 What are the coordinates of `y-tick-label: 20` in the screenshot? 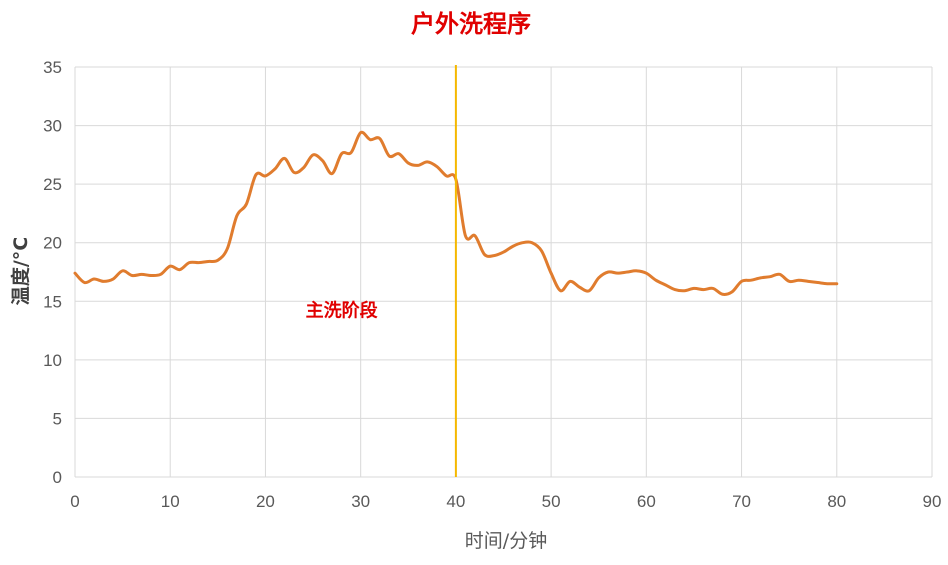 It's located at (52, 243).